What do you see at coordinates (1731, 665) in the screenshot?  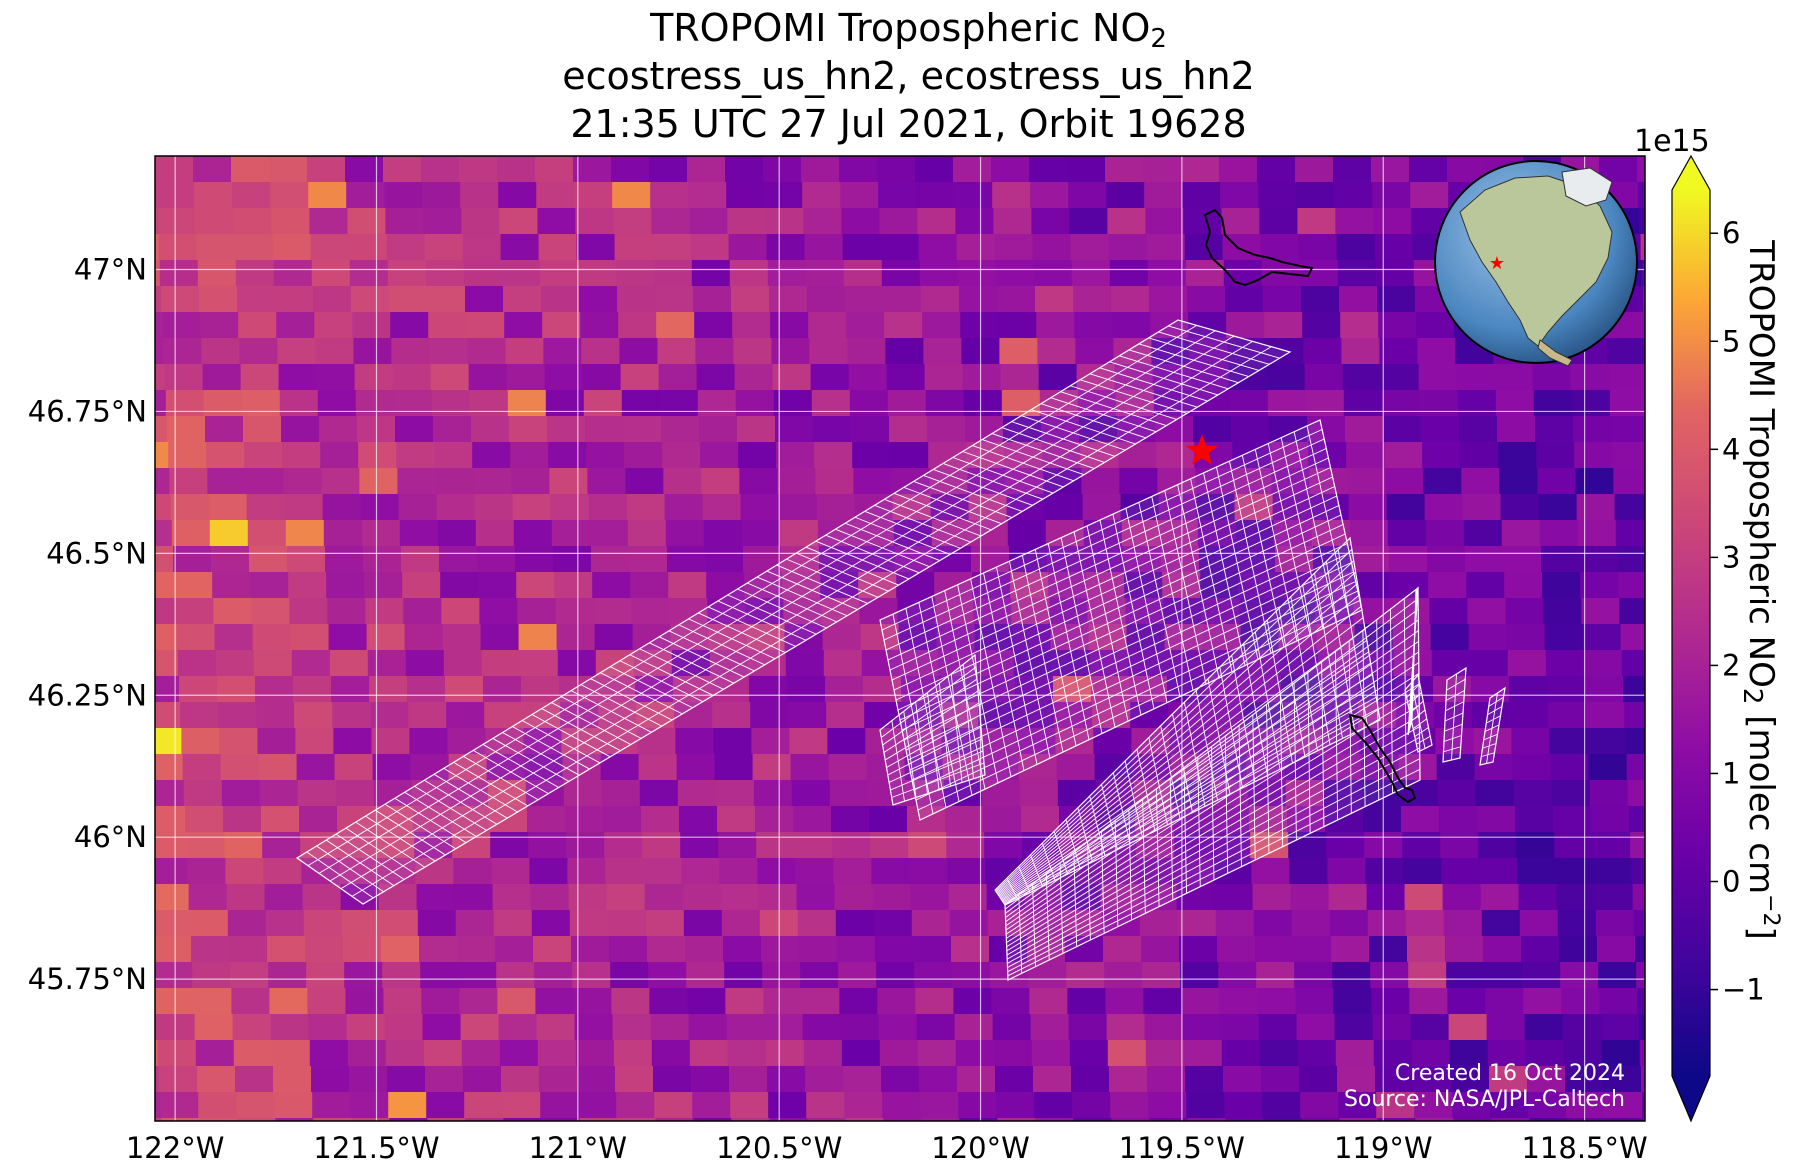 I see `colorbar-tick-label: 2` at bounding box center [1731, 665].